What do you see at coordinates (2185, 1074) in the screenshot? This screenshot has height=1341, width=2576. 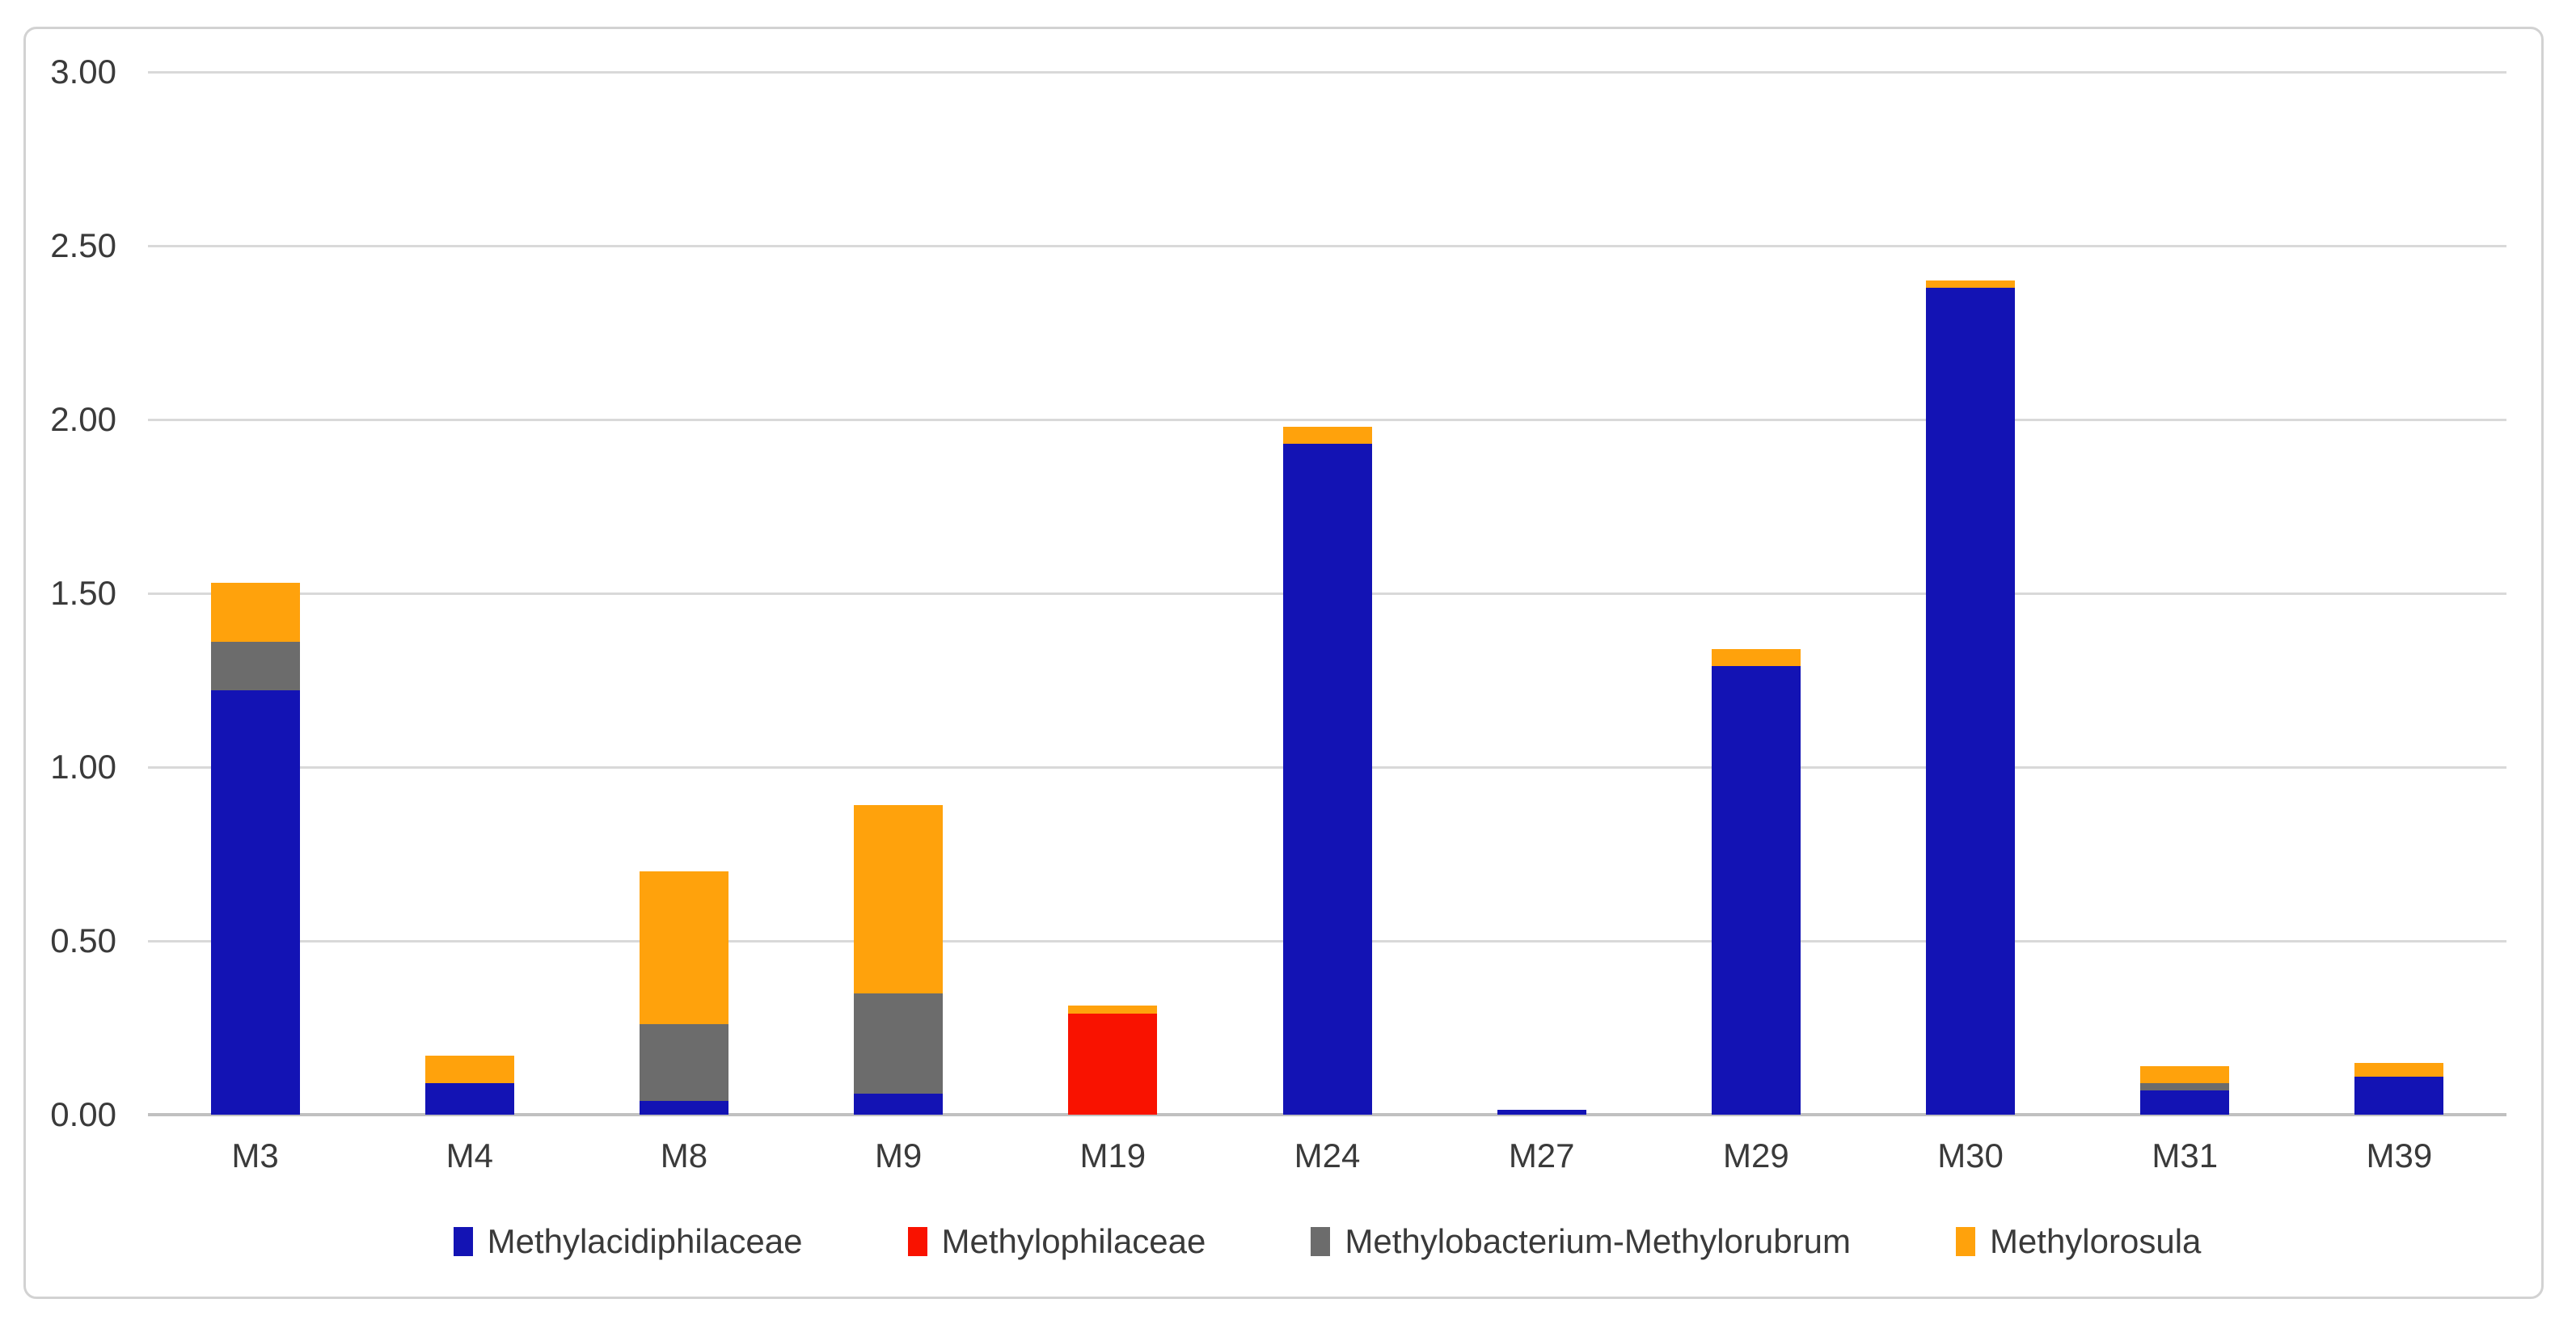 I see `bar-segment-M31-Methylorosula` at bounding box center [2185, 1074].